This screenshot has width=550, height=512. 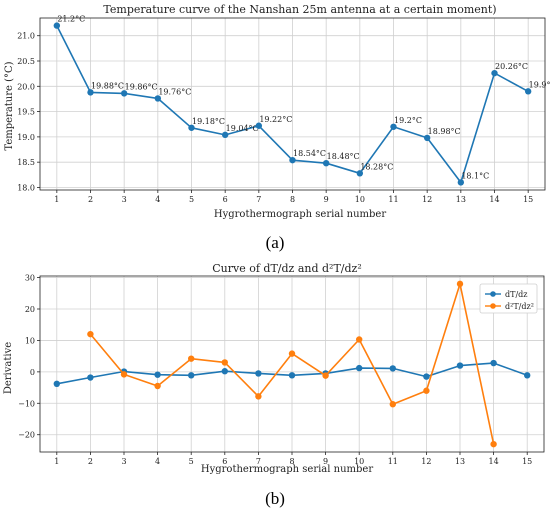 What do you see at coordinates (26, 86) in the screenshot?
I see `a-y-tick-label: 20.0` at bounding box center [26, 86].